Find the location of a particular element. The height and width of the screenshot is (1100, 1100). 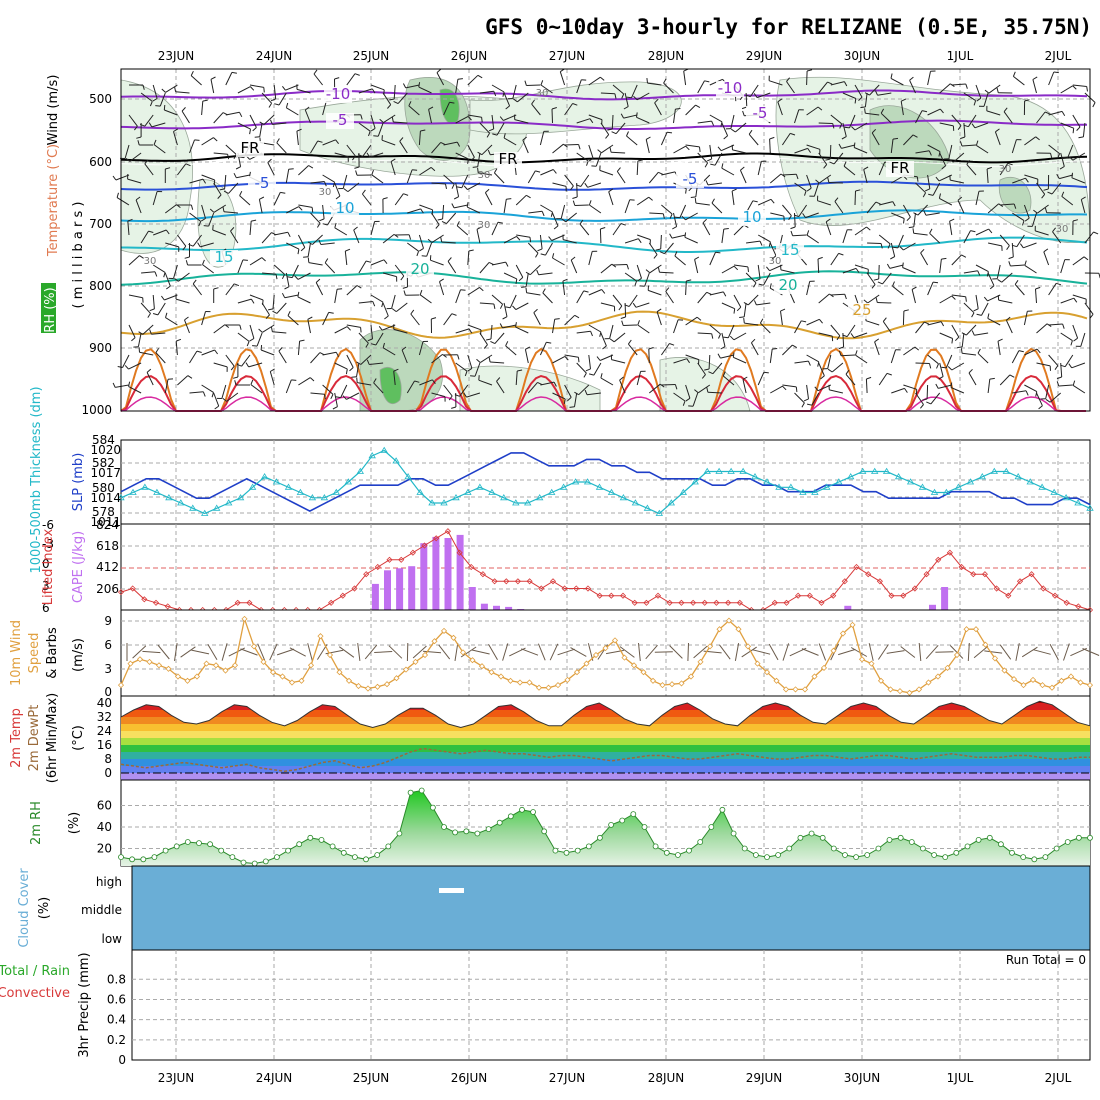

ylabel-cape: CAPE (J/kg) is located at coordinates (78, 567).